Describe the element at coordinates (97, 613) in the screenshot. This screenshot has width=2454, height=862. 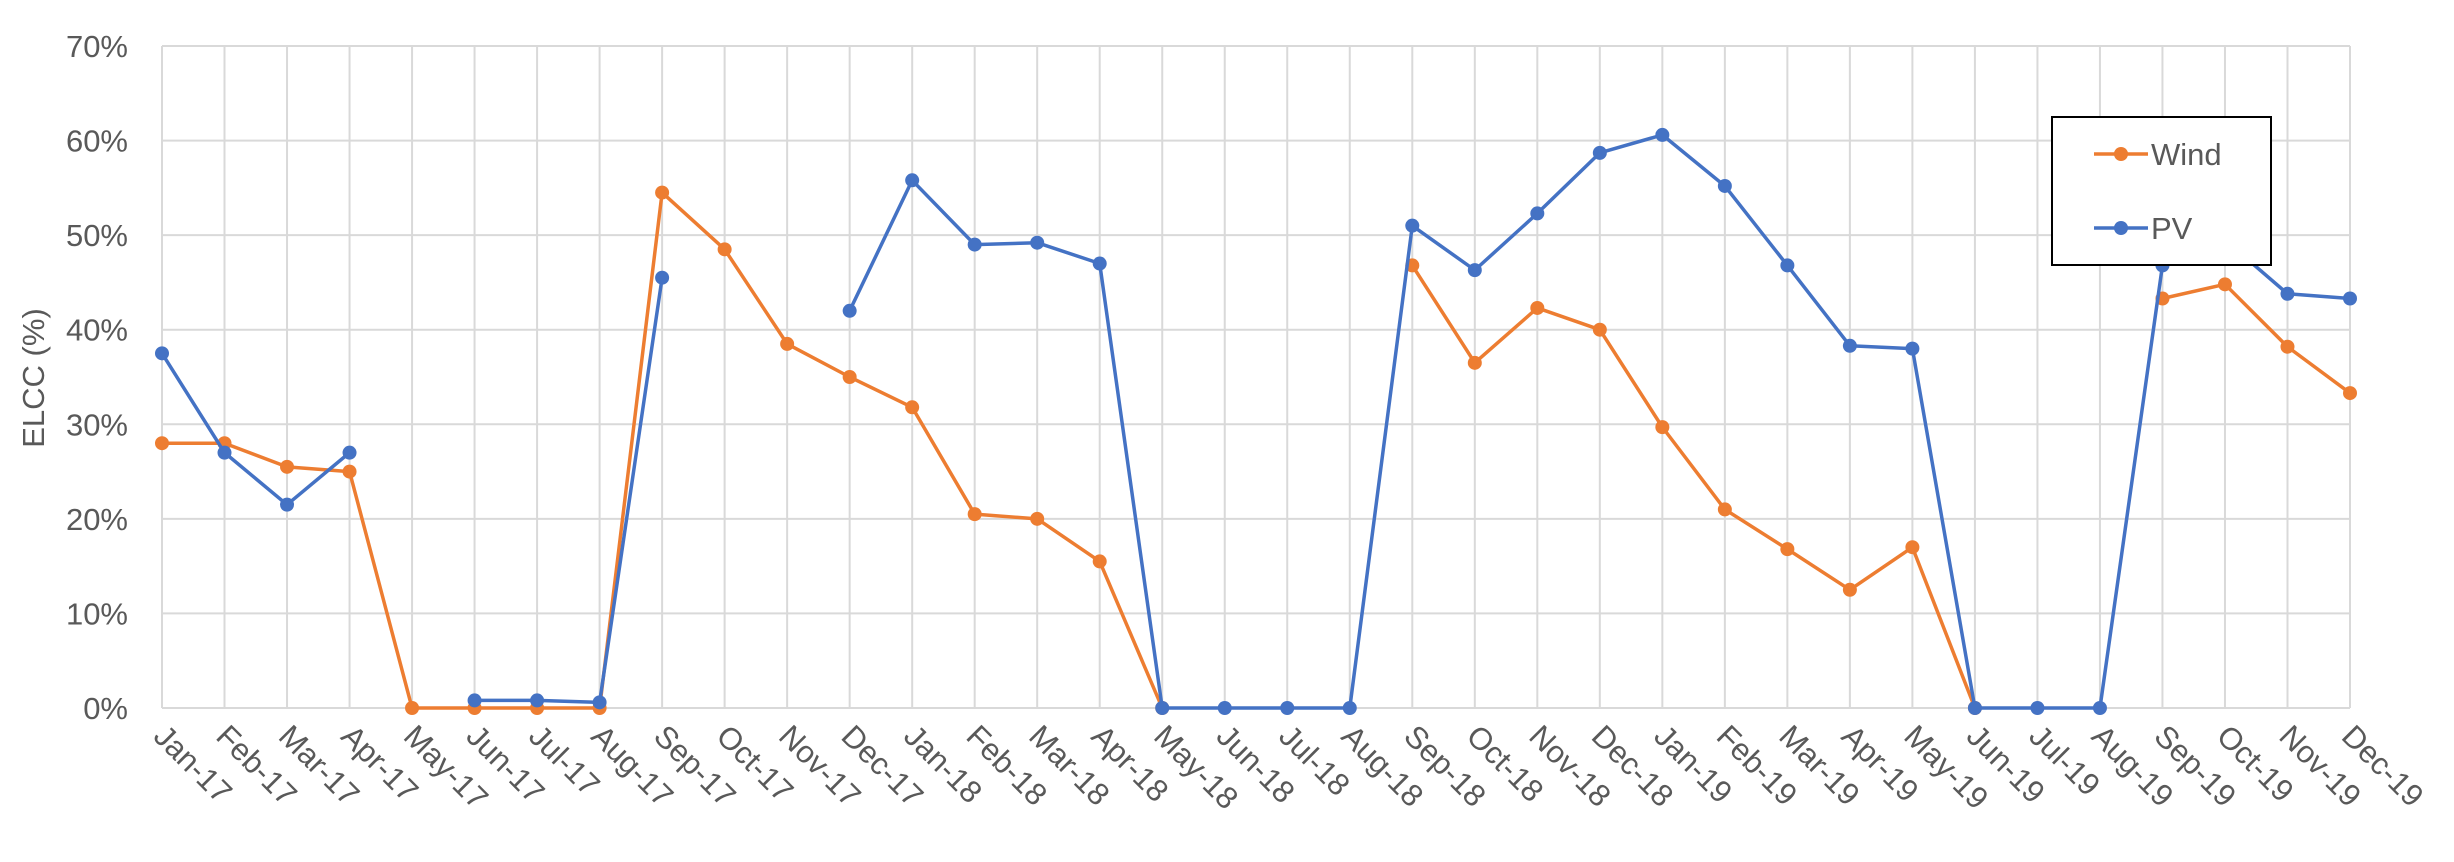
I see `y-tick-label: 10%` at that location.